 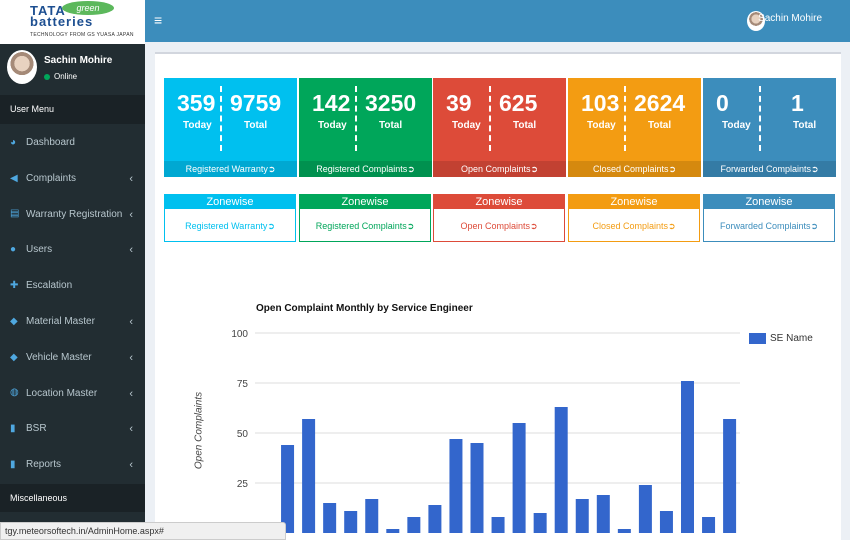 What do you see at coordinates (769, 169) in the screenshot?
I see `stat-footer-link: Forwarded Complaints➲` at bounding box center [769, 169].